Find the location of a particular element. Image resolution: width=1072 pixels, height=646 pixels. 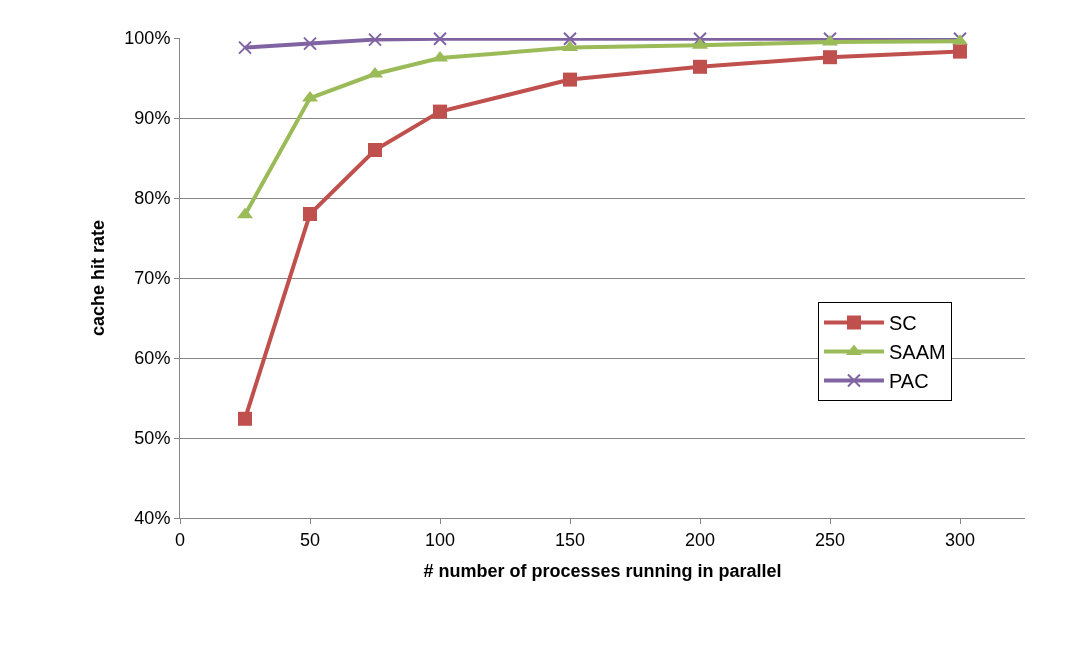

y-tick-label: 50% is located at coordinates (152, 438).